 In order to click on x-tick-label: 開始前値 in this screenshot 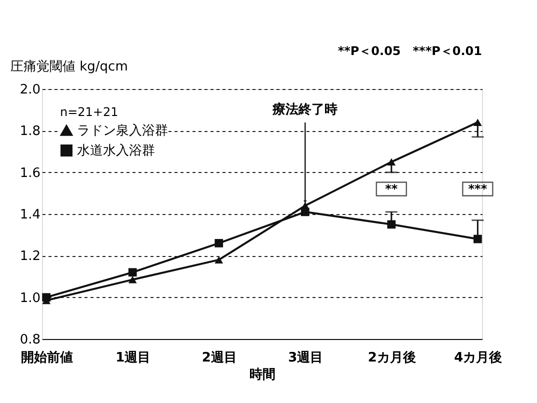, I will do `click(46, 358)`.